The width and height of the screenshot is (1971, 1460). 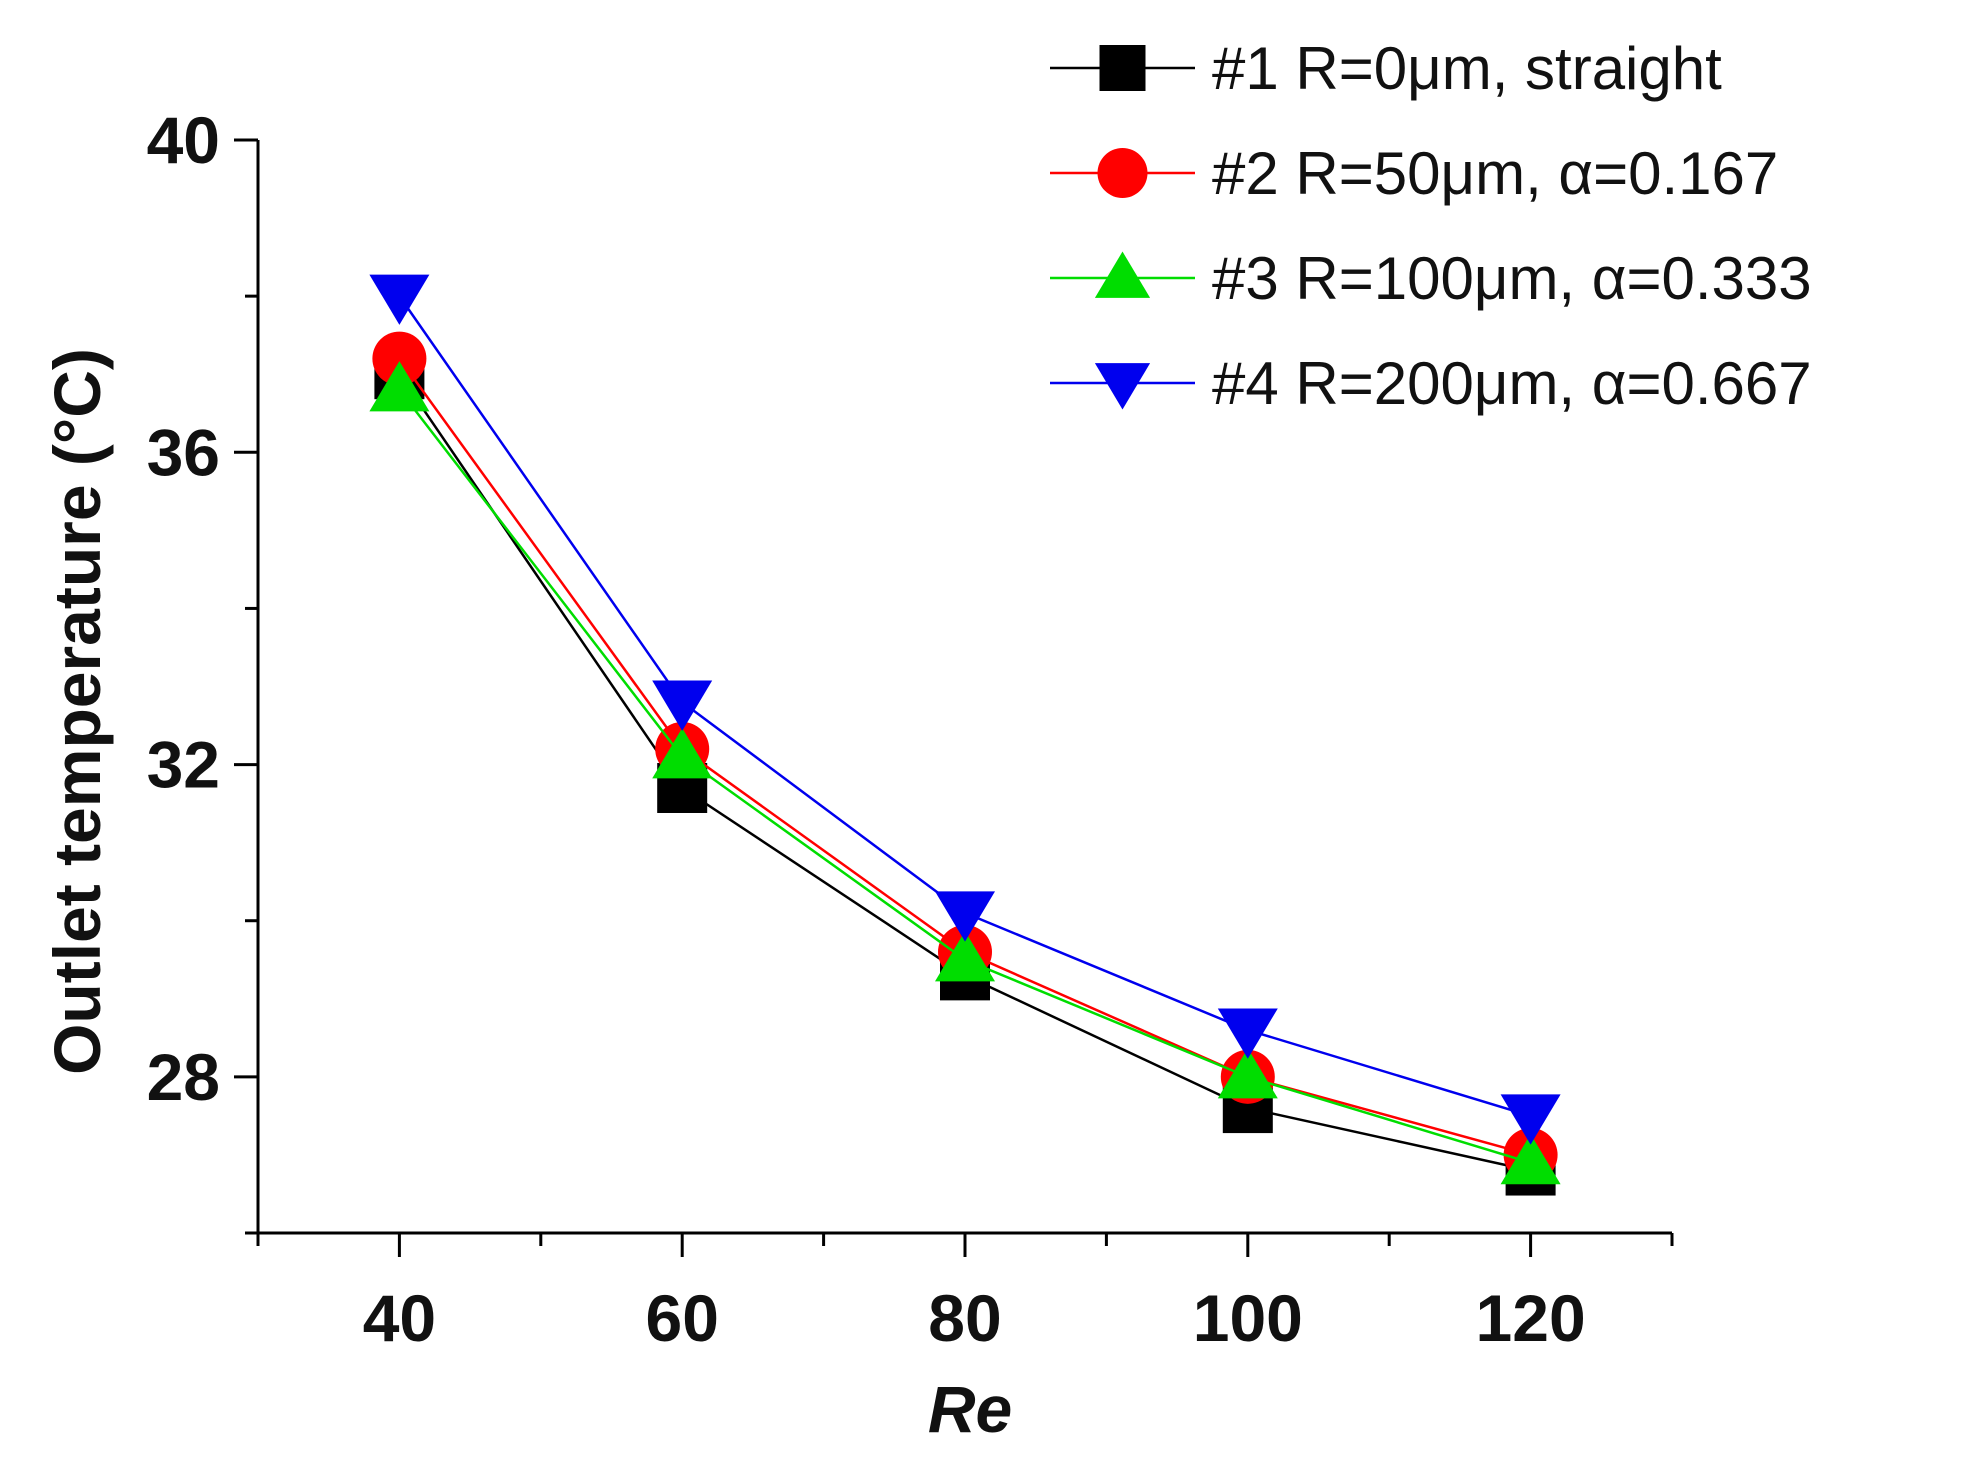 I want to click on x-tick-label: 40, so click(x=399, y=1318).